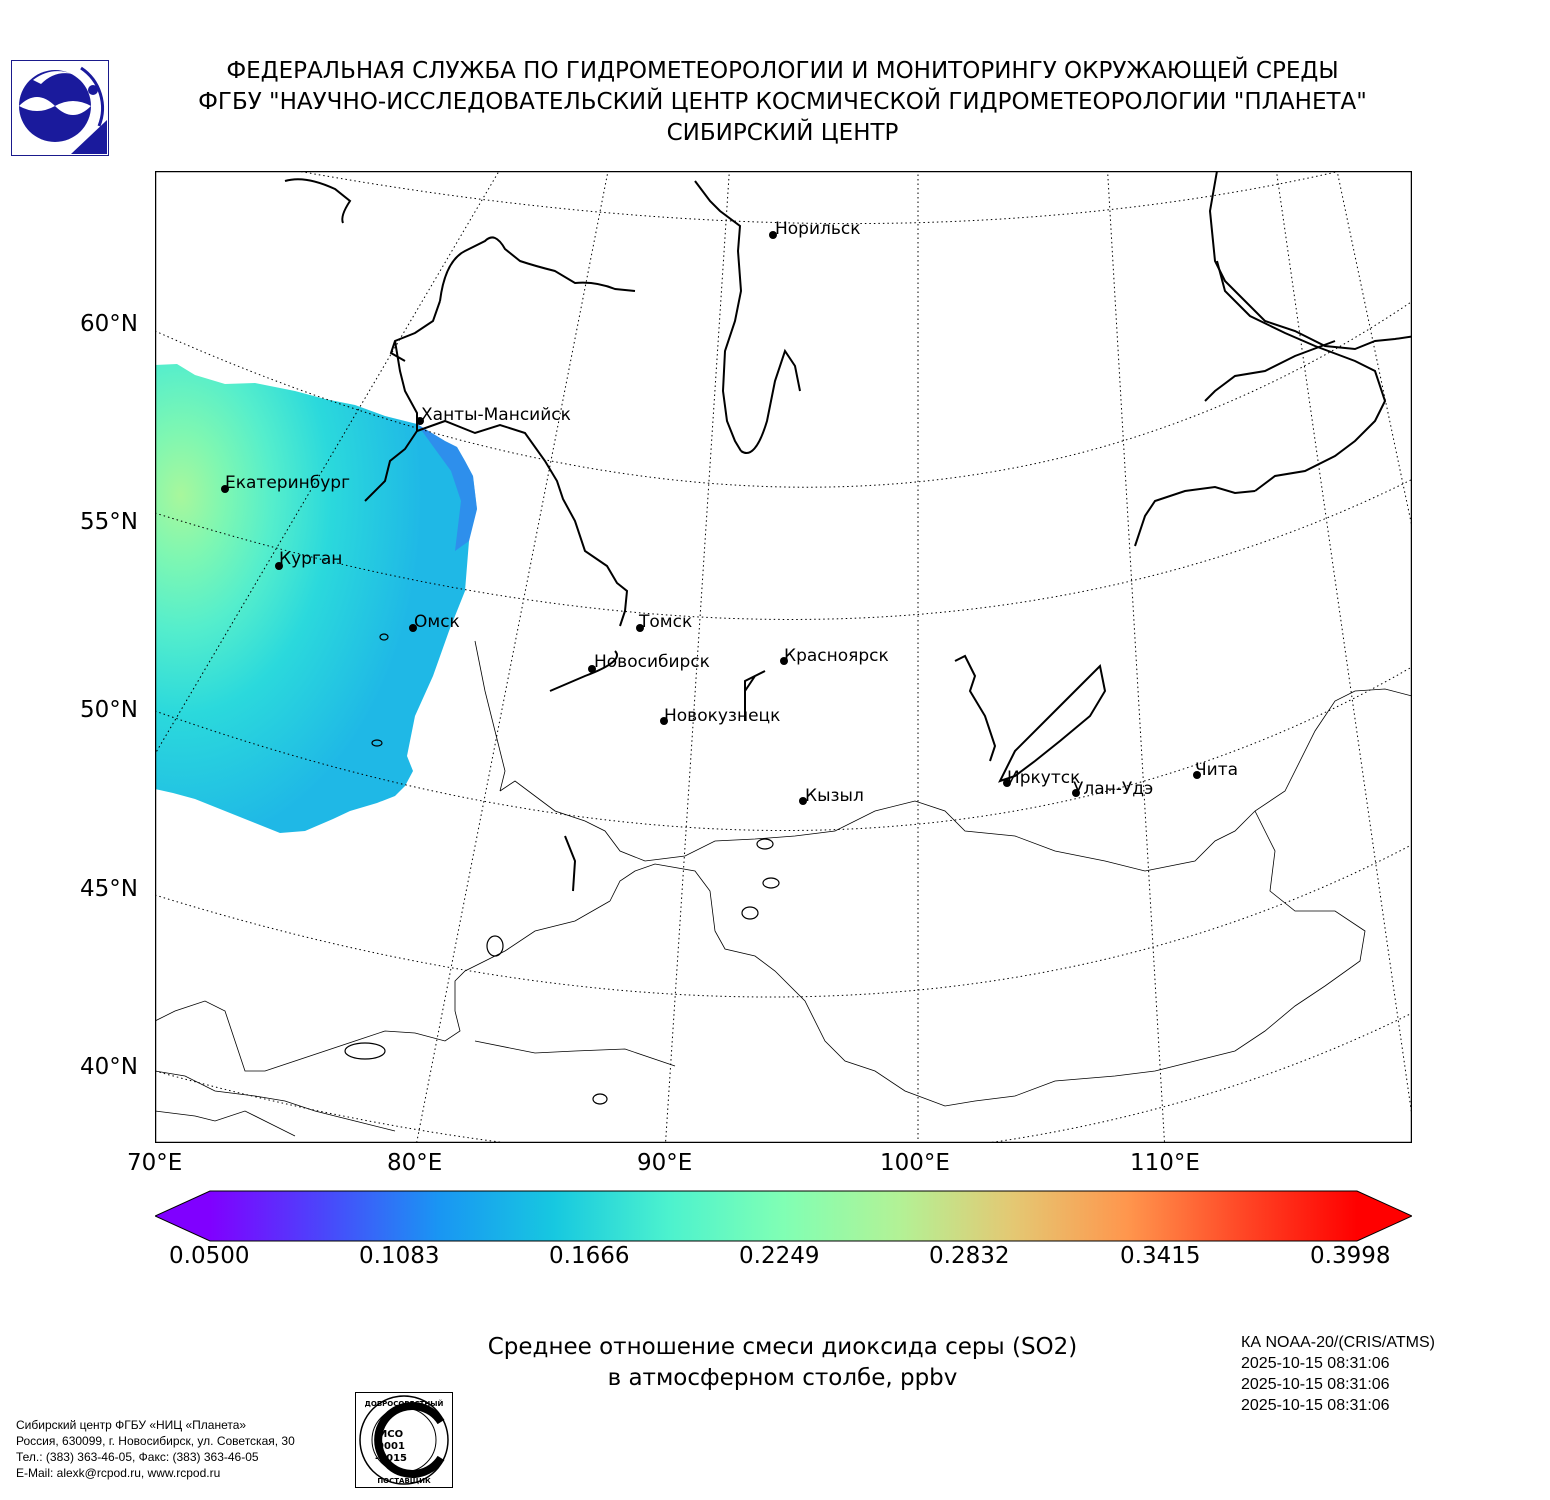  I want to click on satellite-time-3: 2025-10-15 08:31:06, so click(1315, 1405).